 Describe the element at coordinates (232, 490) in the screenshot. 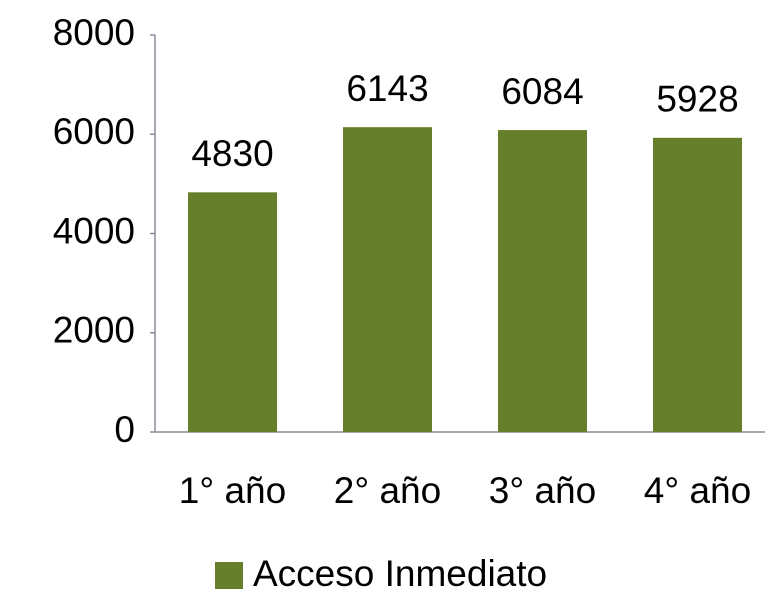

I see `x-tick-label: 1° año` at that location.